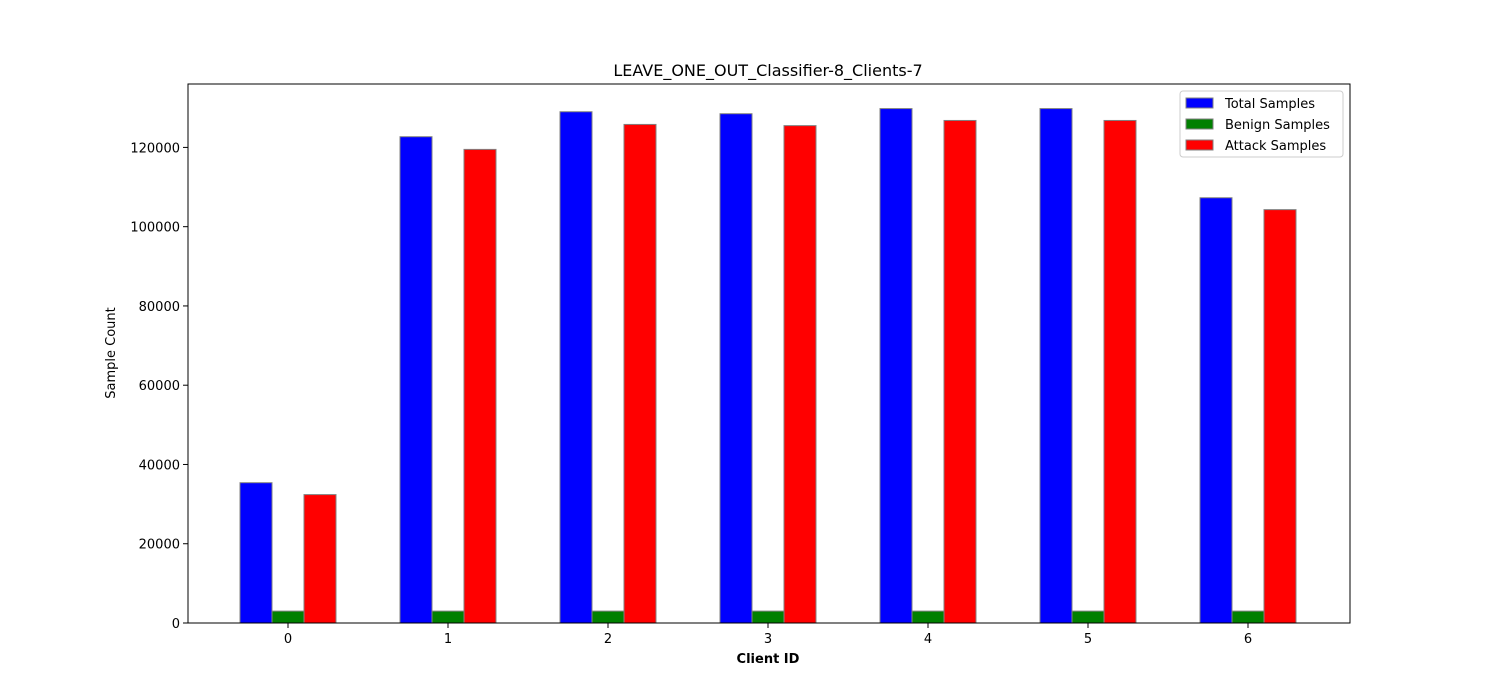 The width and height of the screenshot is (1500, 700). I want to click on x-tick-label: 3, so click(768, 639).